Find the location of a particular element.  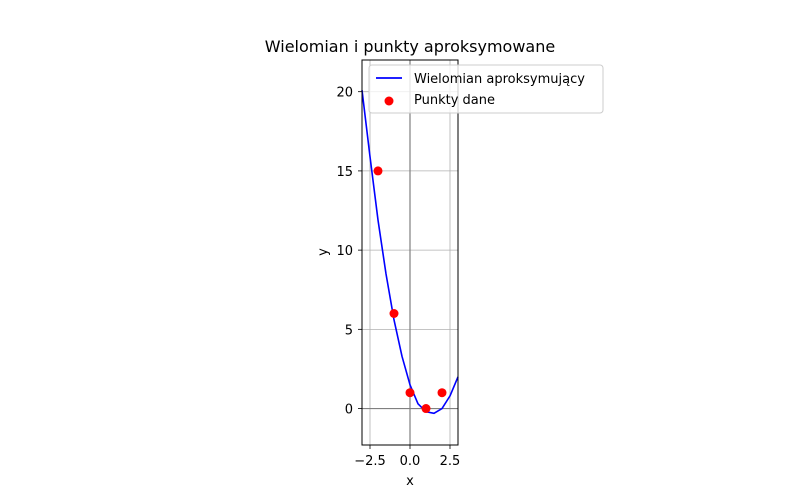

y-tick-label: 10 is located at coordinates (344, 251).